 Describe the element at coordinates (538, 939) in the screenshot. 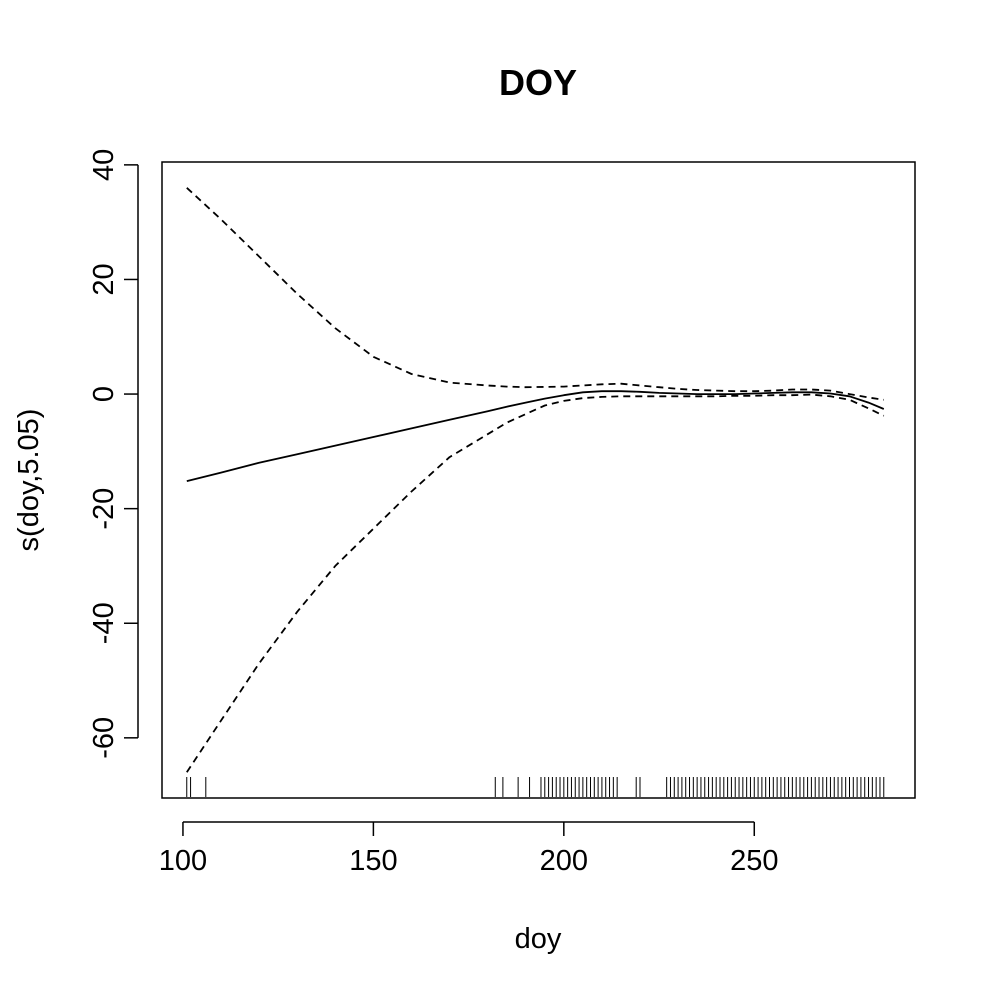

I see `x-axis-title: doy` at that location.